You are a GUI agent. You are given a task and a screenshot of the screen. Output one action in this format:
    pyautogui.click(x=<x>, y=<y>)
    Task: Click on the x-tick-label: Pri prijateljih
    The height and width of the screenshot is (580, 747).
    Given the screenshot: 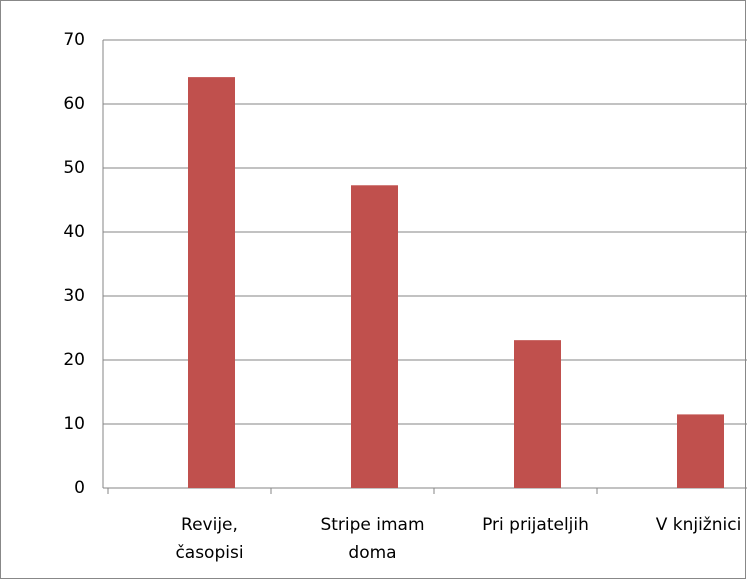 What is the action you would take?
    pyautogui.click(x=535, y=525)
    